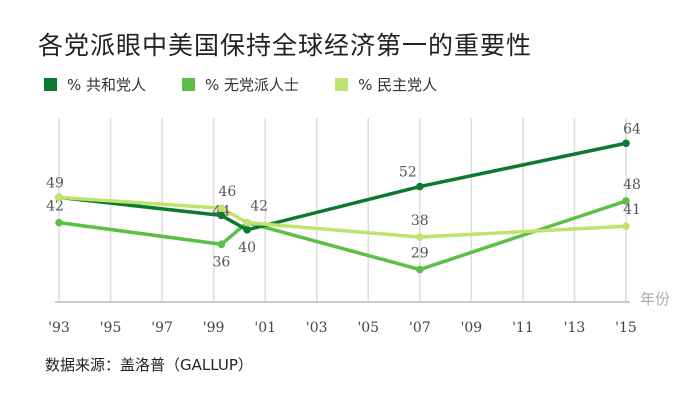 The height and width of the screenshot is (400, 700). What do you see at coordinates (472, 328) in the screenshot?
I see `x-tick-label: '09` at bounding box center [472, 328].